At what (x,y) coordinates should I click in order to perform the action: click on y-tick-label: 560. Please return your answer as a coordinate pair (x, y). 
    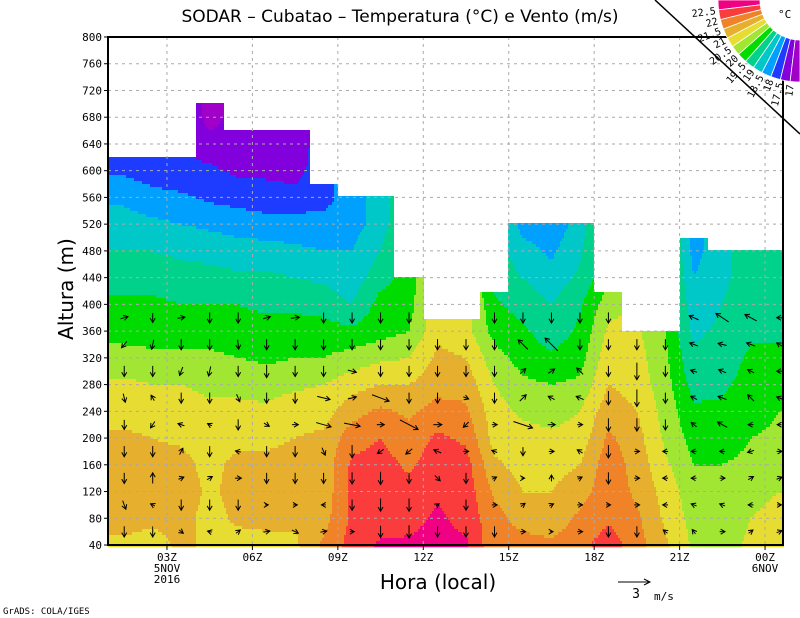
    Looking at the image, I should click on (92, 197).